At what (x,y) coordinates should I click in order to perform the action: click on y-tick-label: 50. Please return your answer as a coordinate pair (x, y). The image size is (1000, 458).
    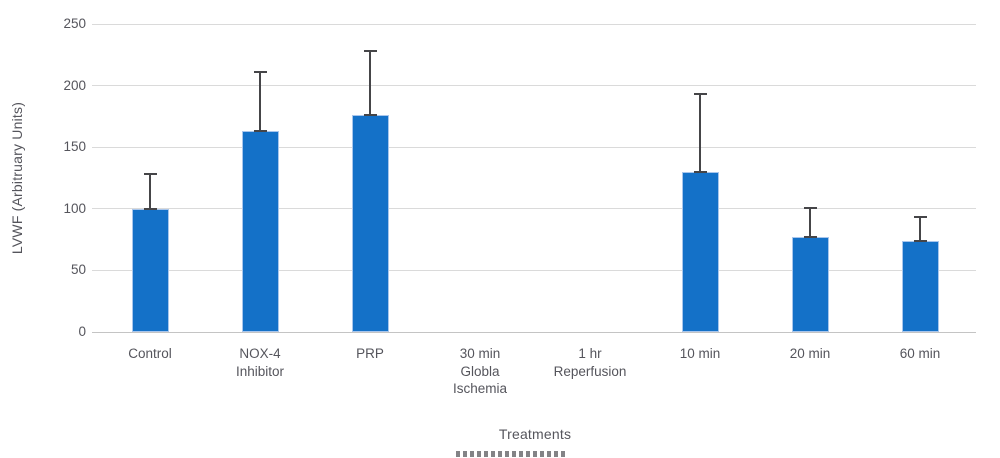
    Looking at the image, I should click on (78, 270).